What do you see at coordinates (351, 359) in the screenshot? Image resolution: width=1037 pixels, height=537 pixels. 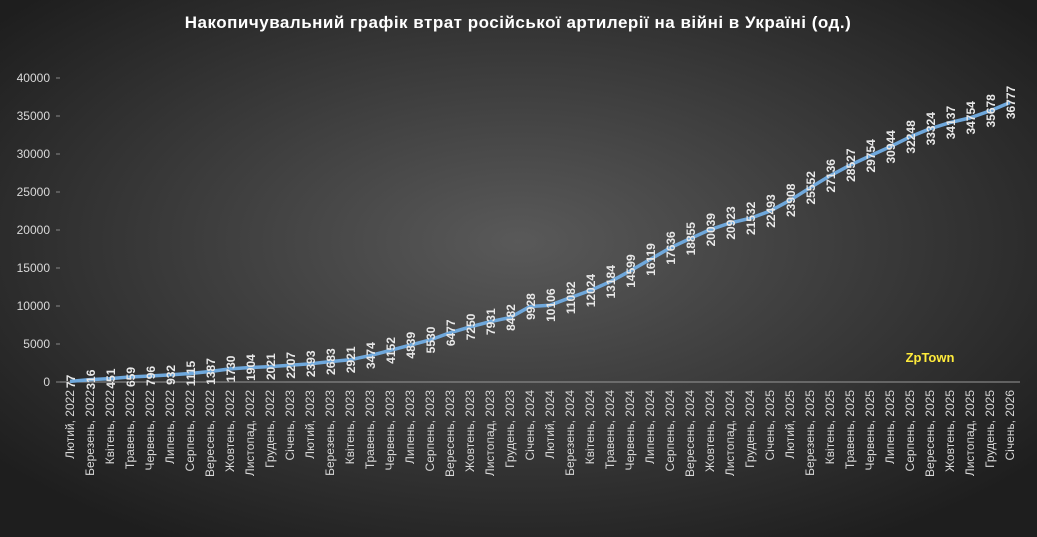 I see `data-label: 2921` at bounding box center [351, 359].